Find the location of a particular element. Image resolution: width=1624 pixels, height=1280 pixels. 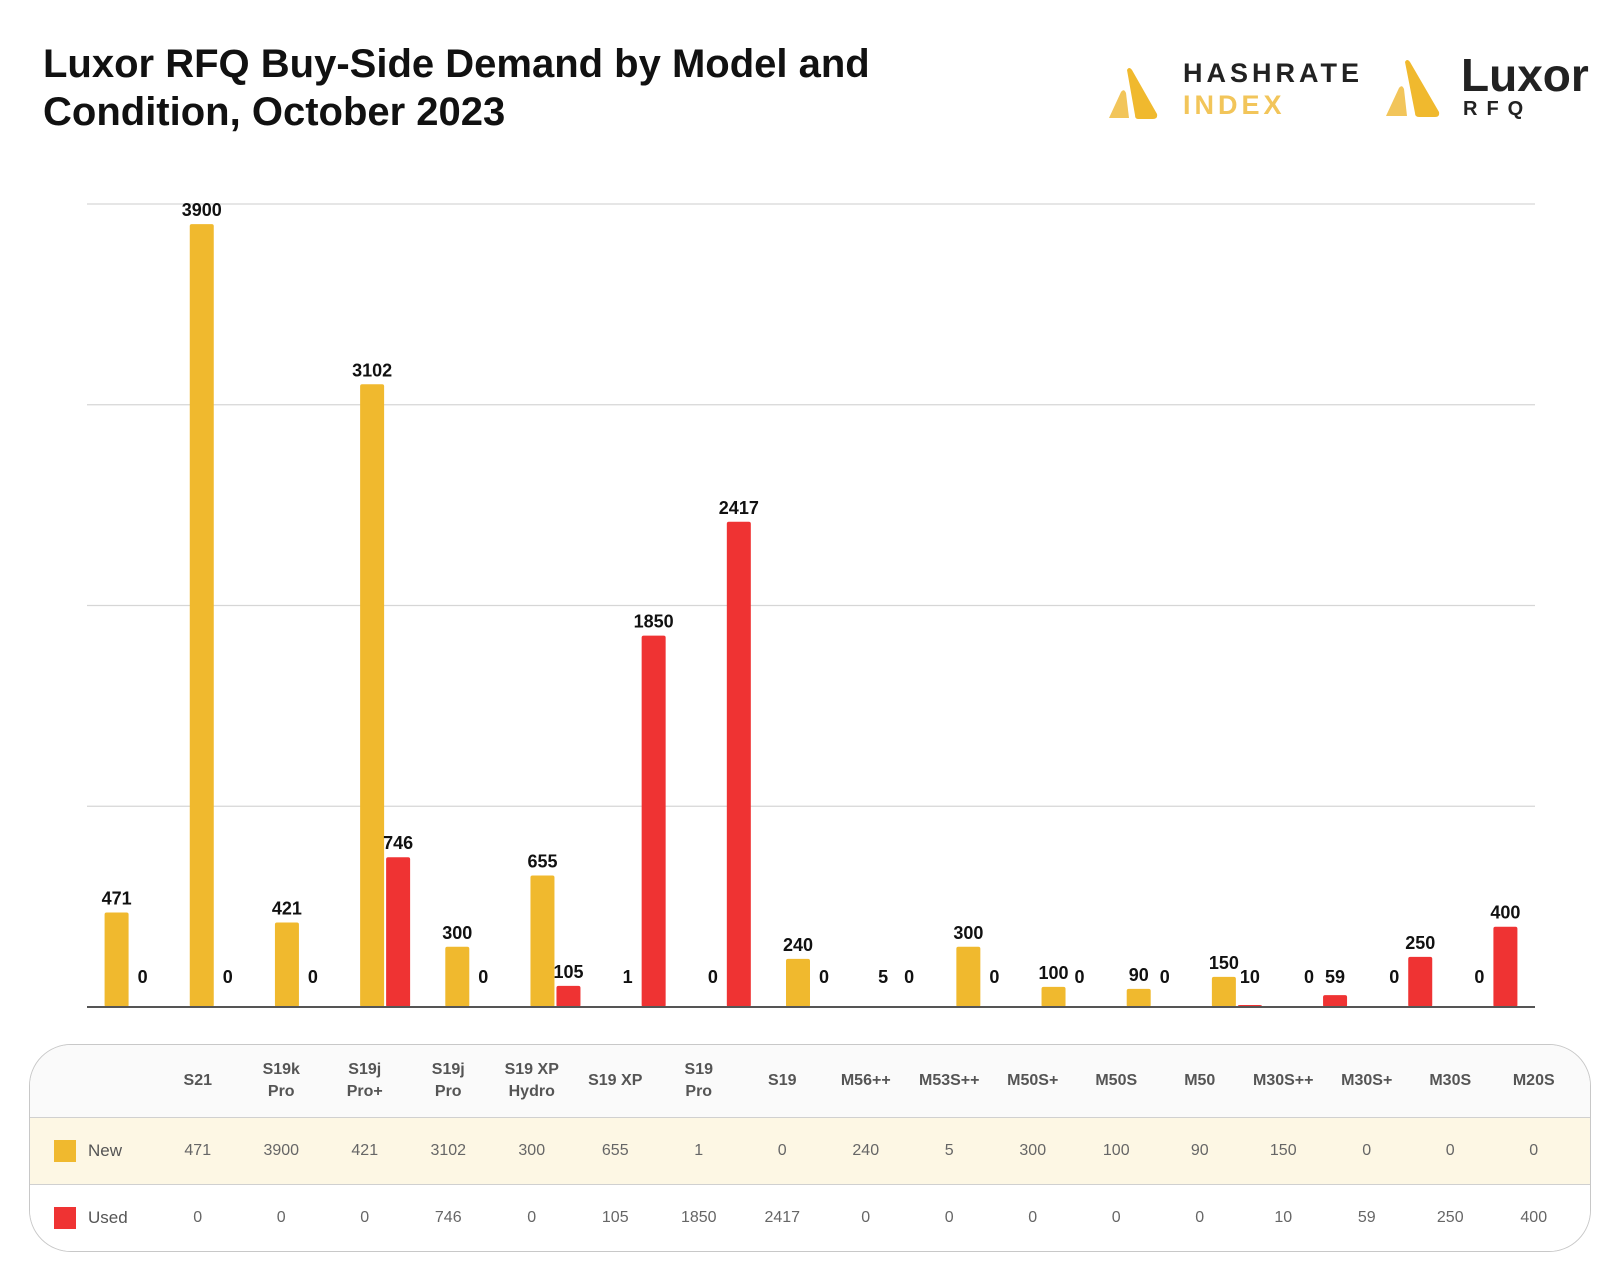

data-label-used-7: 2417 is located at coordinates (739, 508).